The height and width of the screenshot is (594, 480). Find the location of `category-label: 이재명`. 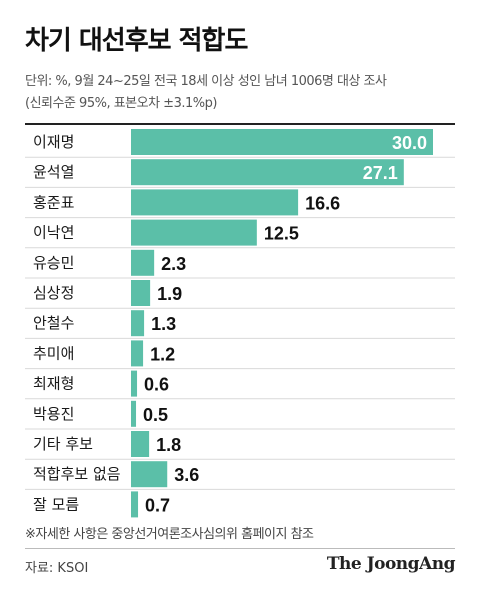

category-label: 이재명 is located at coordinates (53, 142).